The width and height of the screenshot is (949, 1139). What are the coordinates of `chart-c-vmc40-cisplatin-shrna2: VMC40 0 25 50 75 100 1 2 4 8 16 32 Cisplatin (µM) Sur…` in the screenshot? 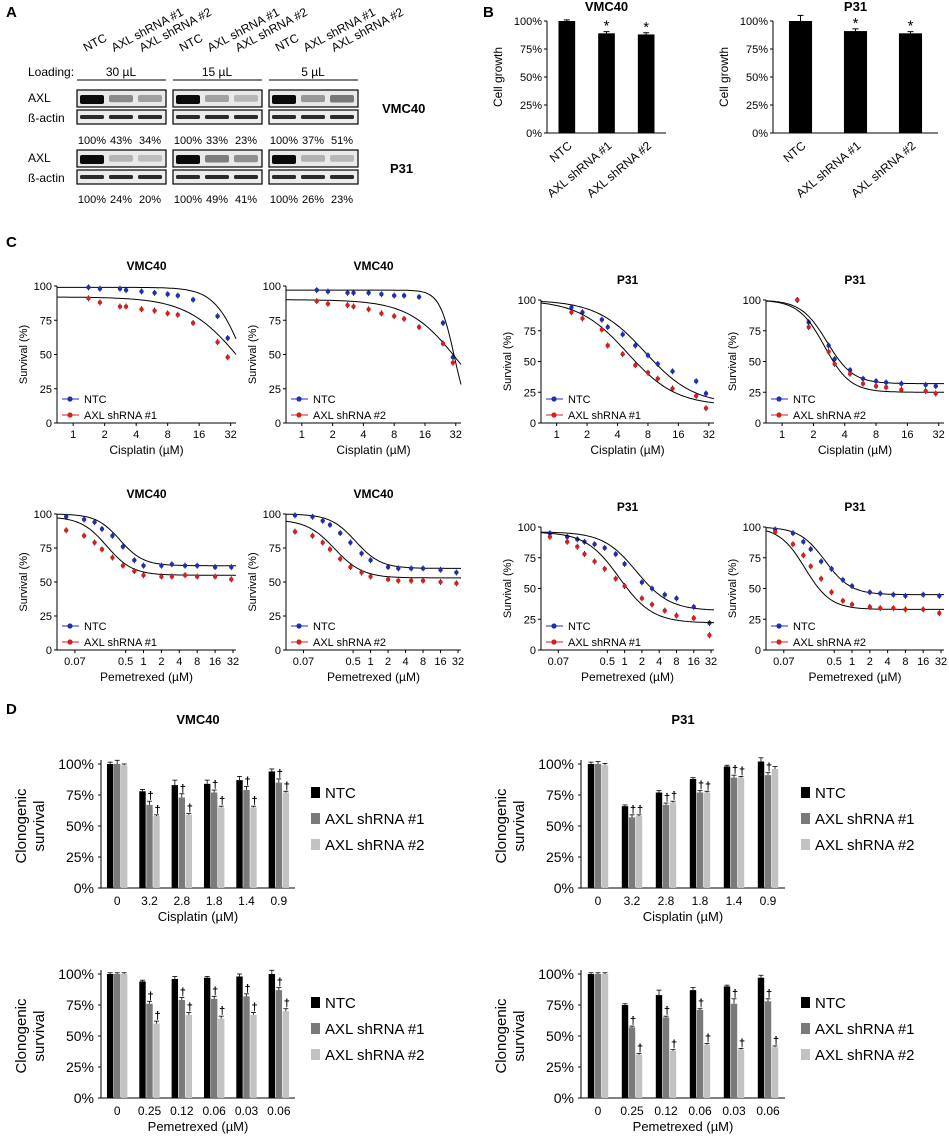 It's located at (354, 358).